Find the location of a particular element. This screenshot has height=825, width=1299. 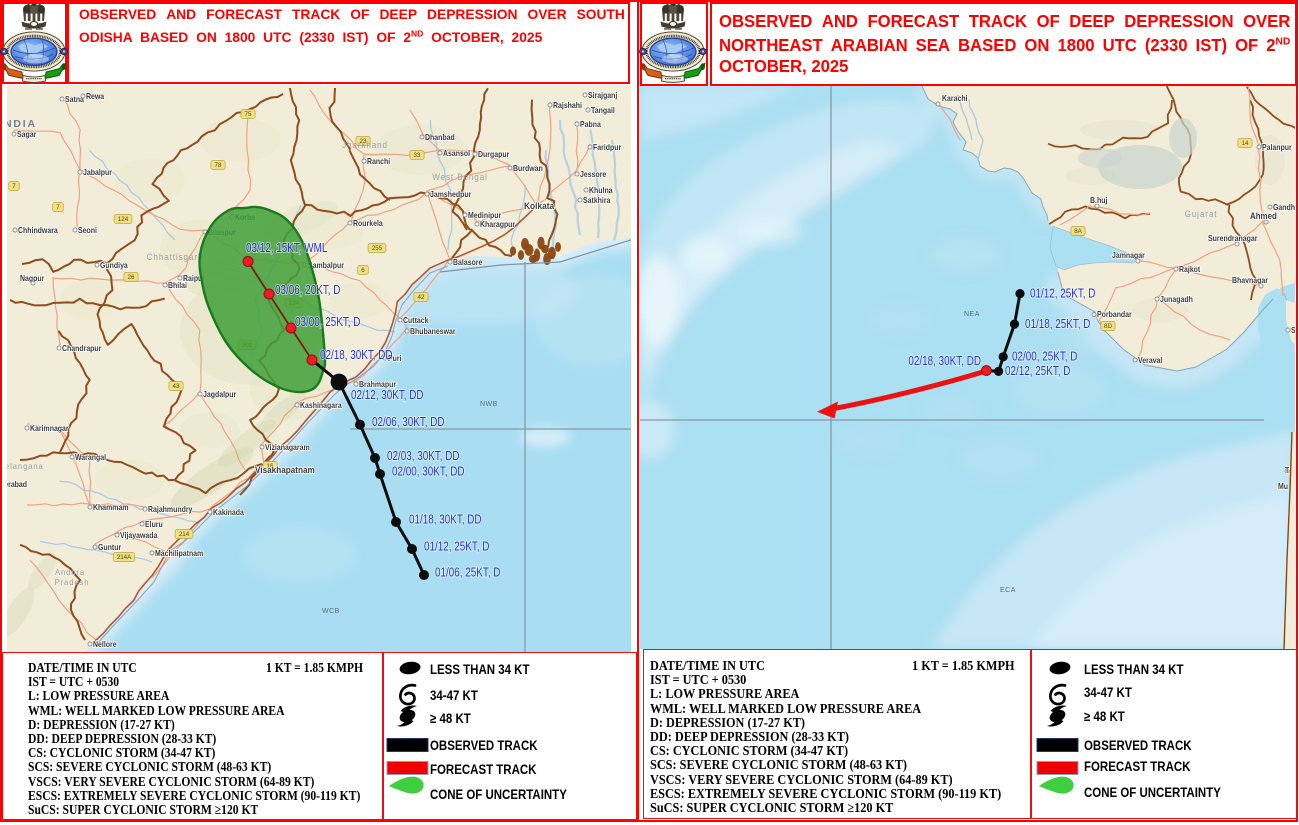

svg-text: Vizianagaram is located at coordinates (287, 448).